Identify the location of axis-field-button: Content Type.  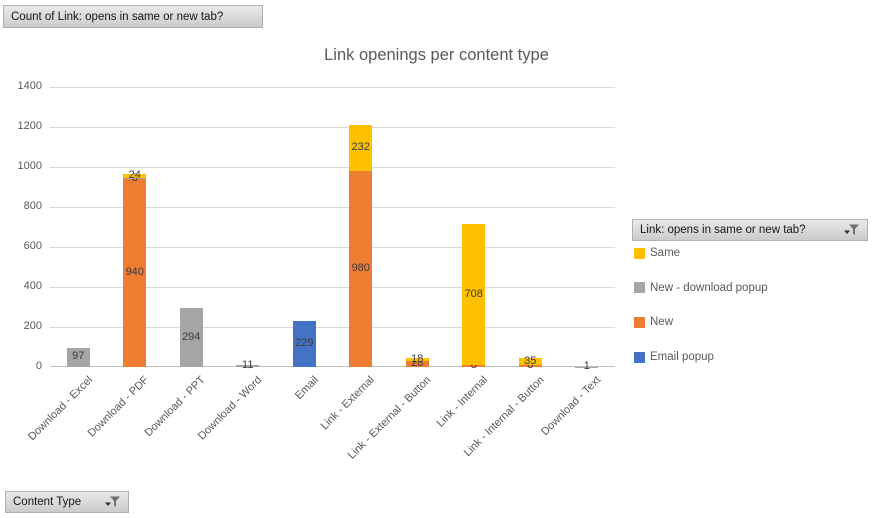
(67, 502).